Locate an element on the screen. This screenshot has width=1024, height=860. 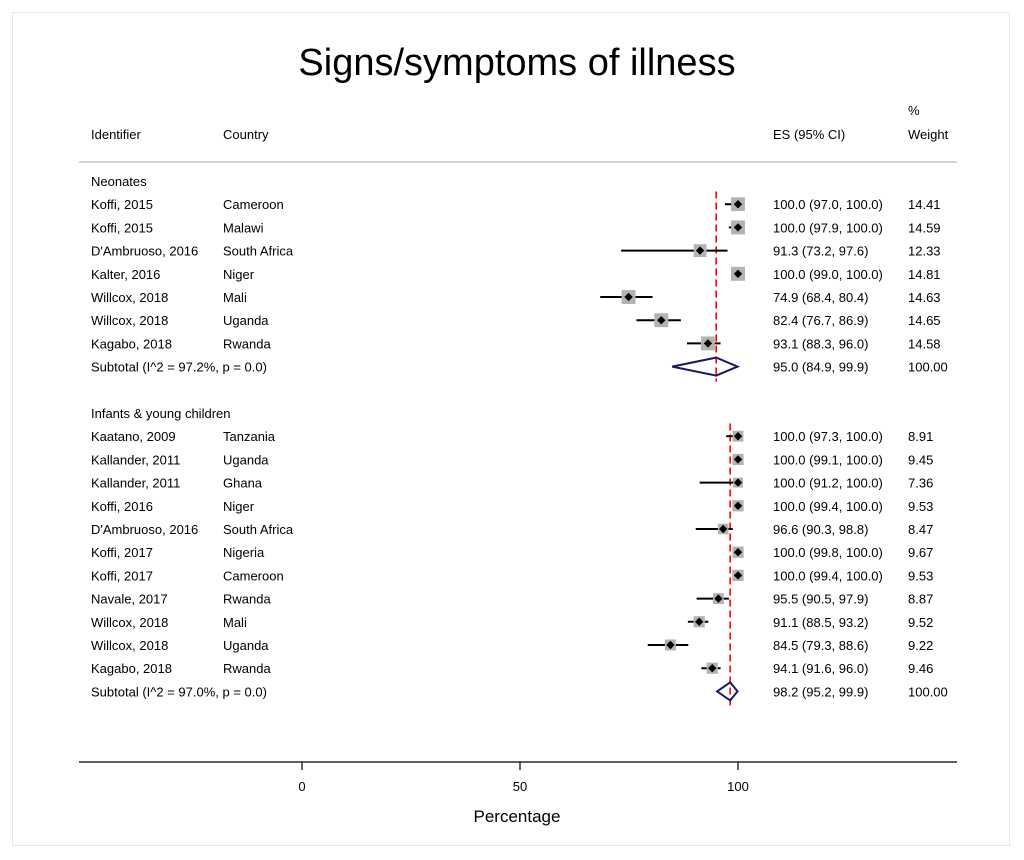
study-es: 74.9 (68.4, 80.4) is located at coordinates (820, 297).